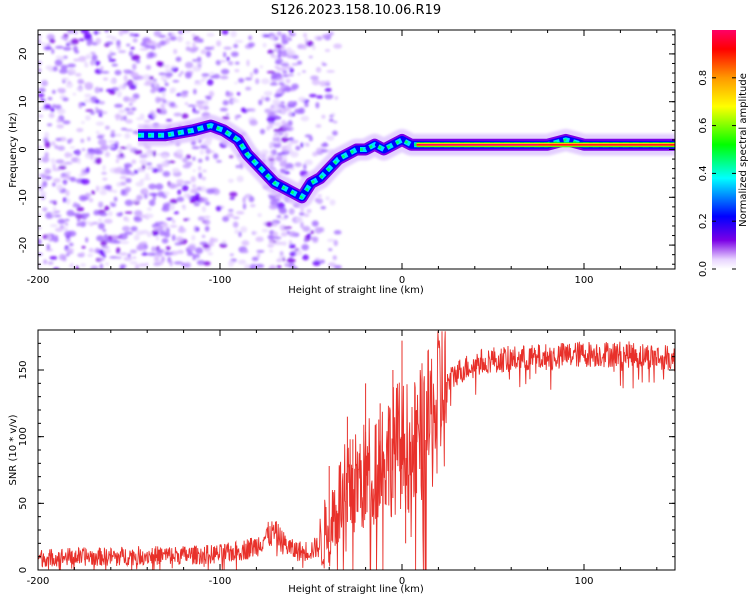 The image size is (750, 600). I want to click on snr-y-axis-label: SNR (10 * v/v), so click(13, 449).